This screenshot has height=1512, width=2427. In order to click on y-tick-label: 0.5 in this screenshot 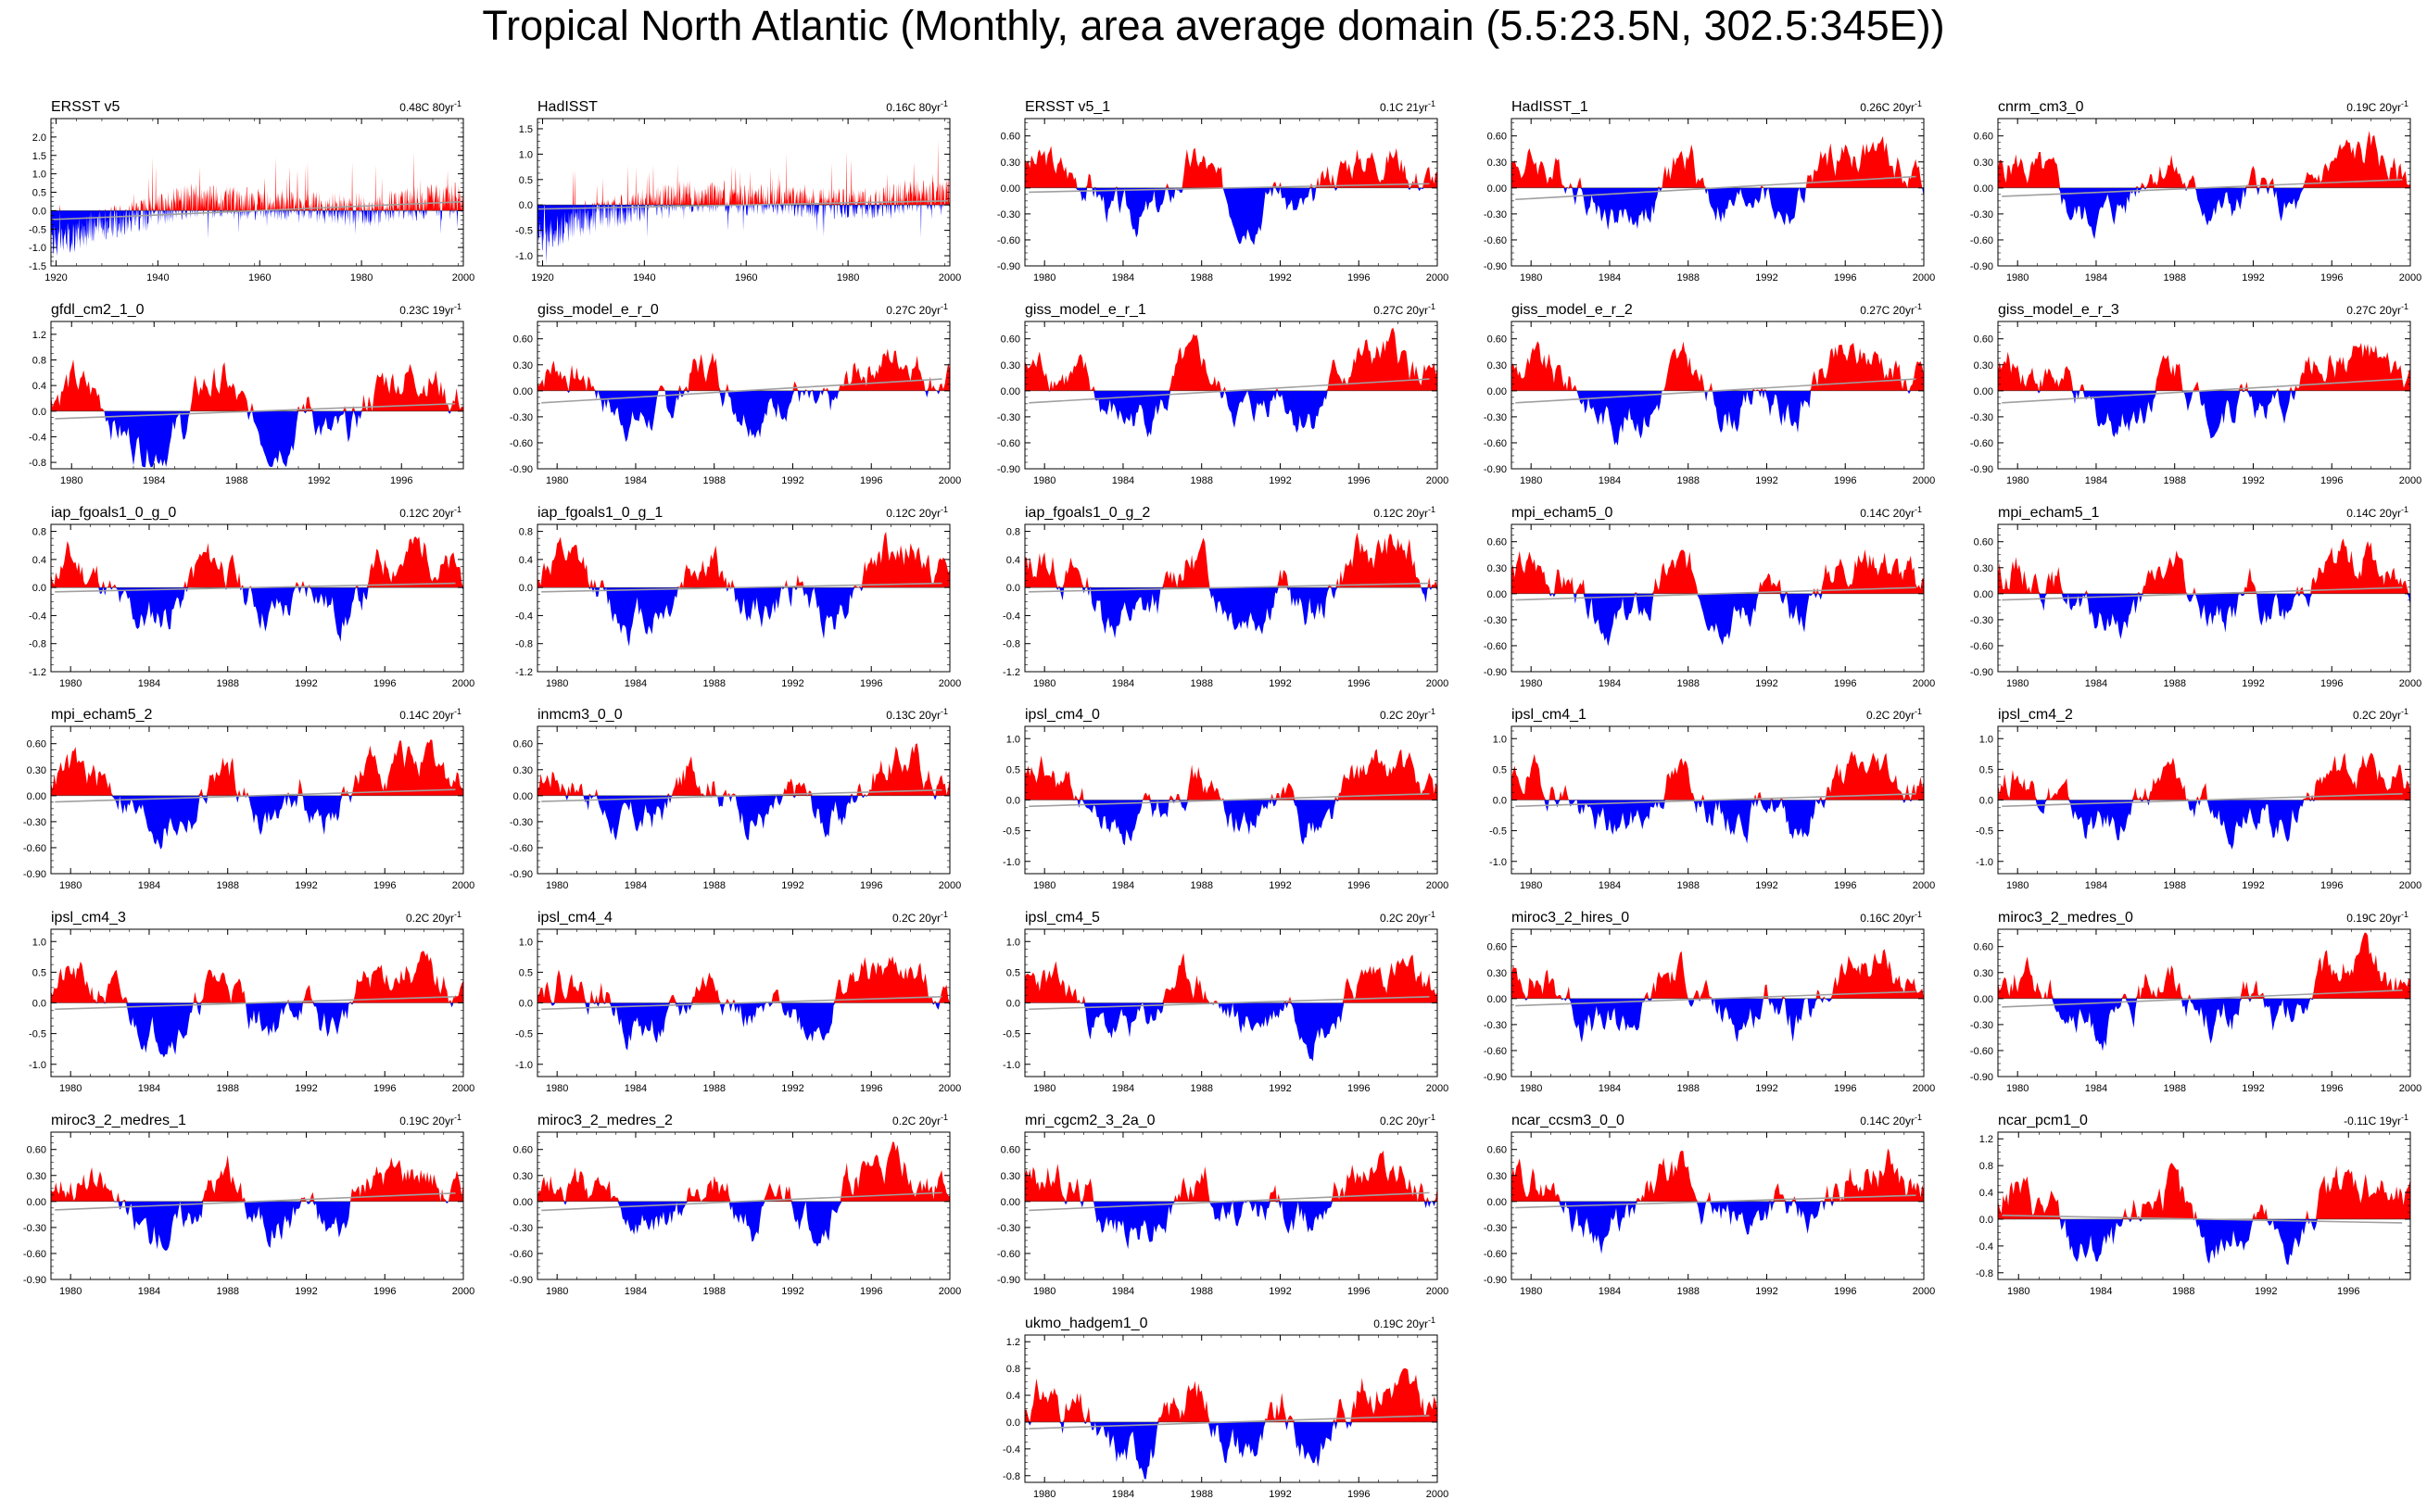, I will do `click(526, 972)`.